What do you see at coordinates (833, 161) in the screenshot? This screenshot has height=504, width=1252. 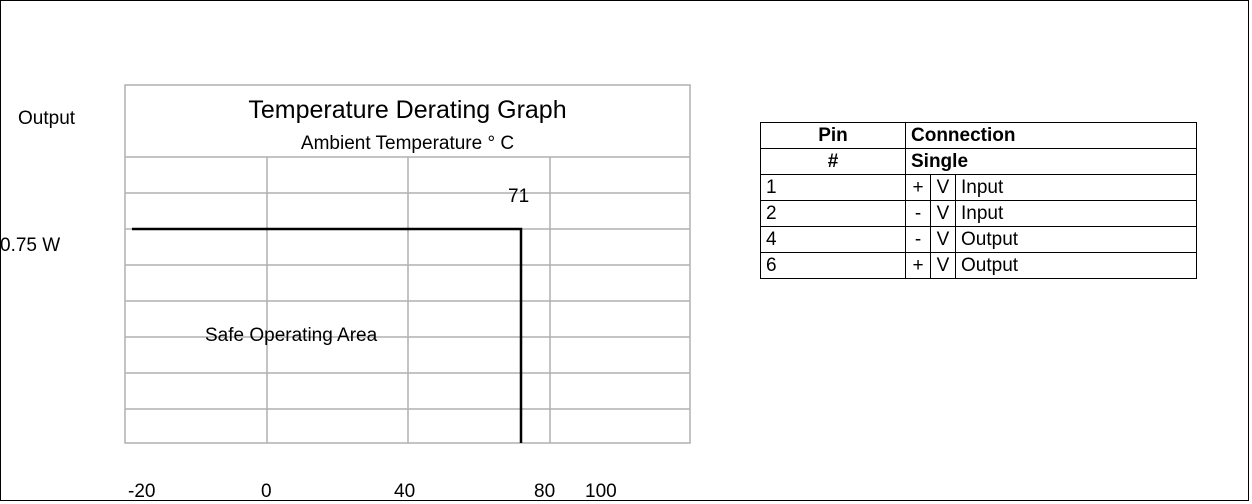 I see `table-header-cell: #` at bounding box center [833, 161].